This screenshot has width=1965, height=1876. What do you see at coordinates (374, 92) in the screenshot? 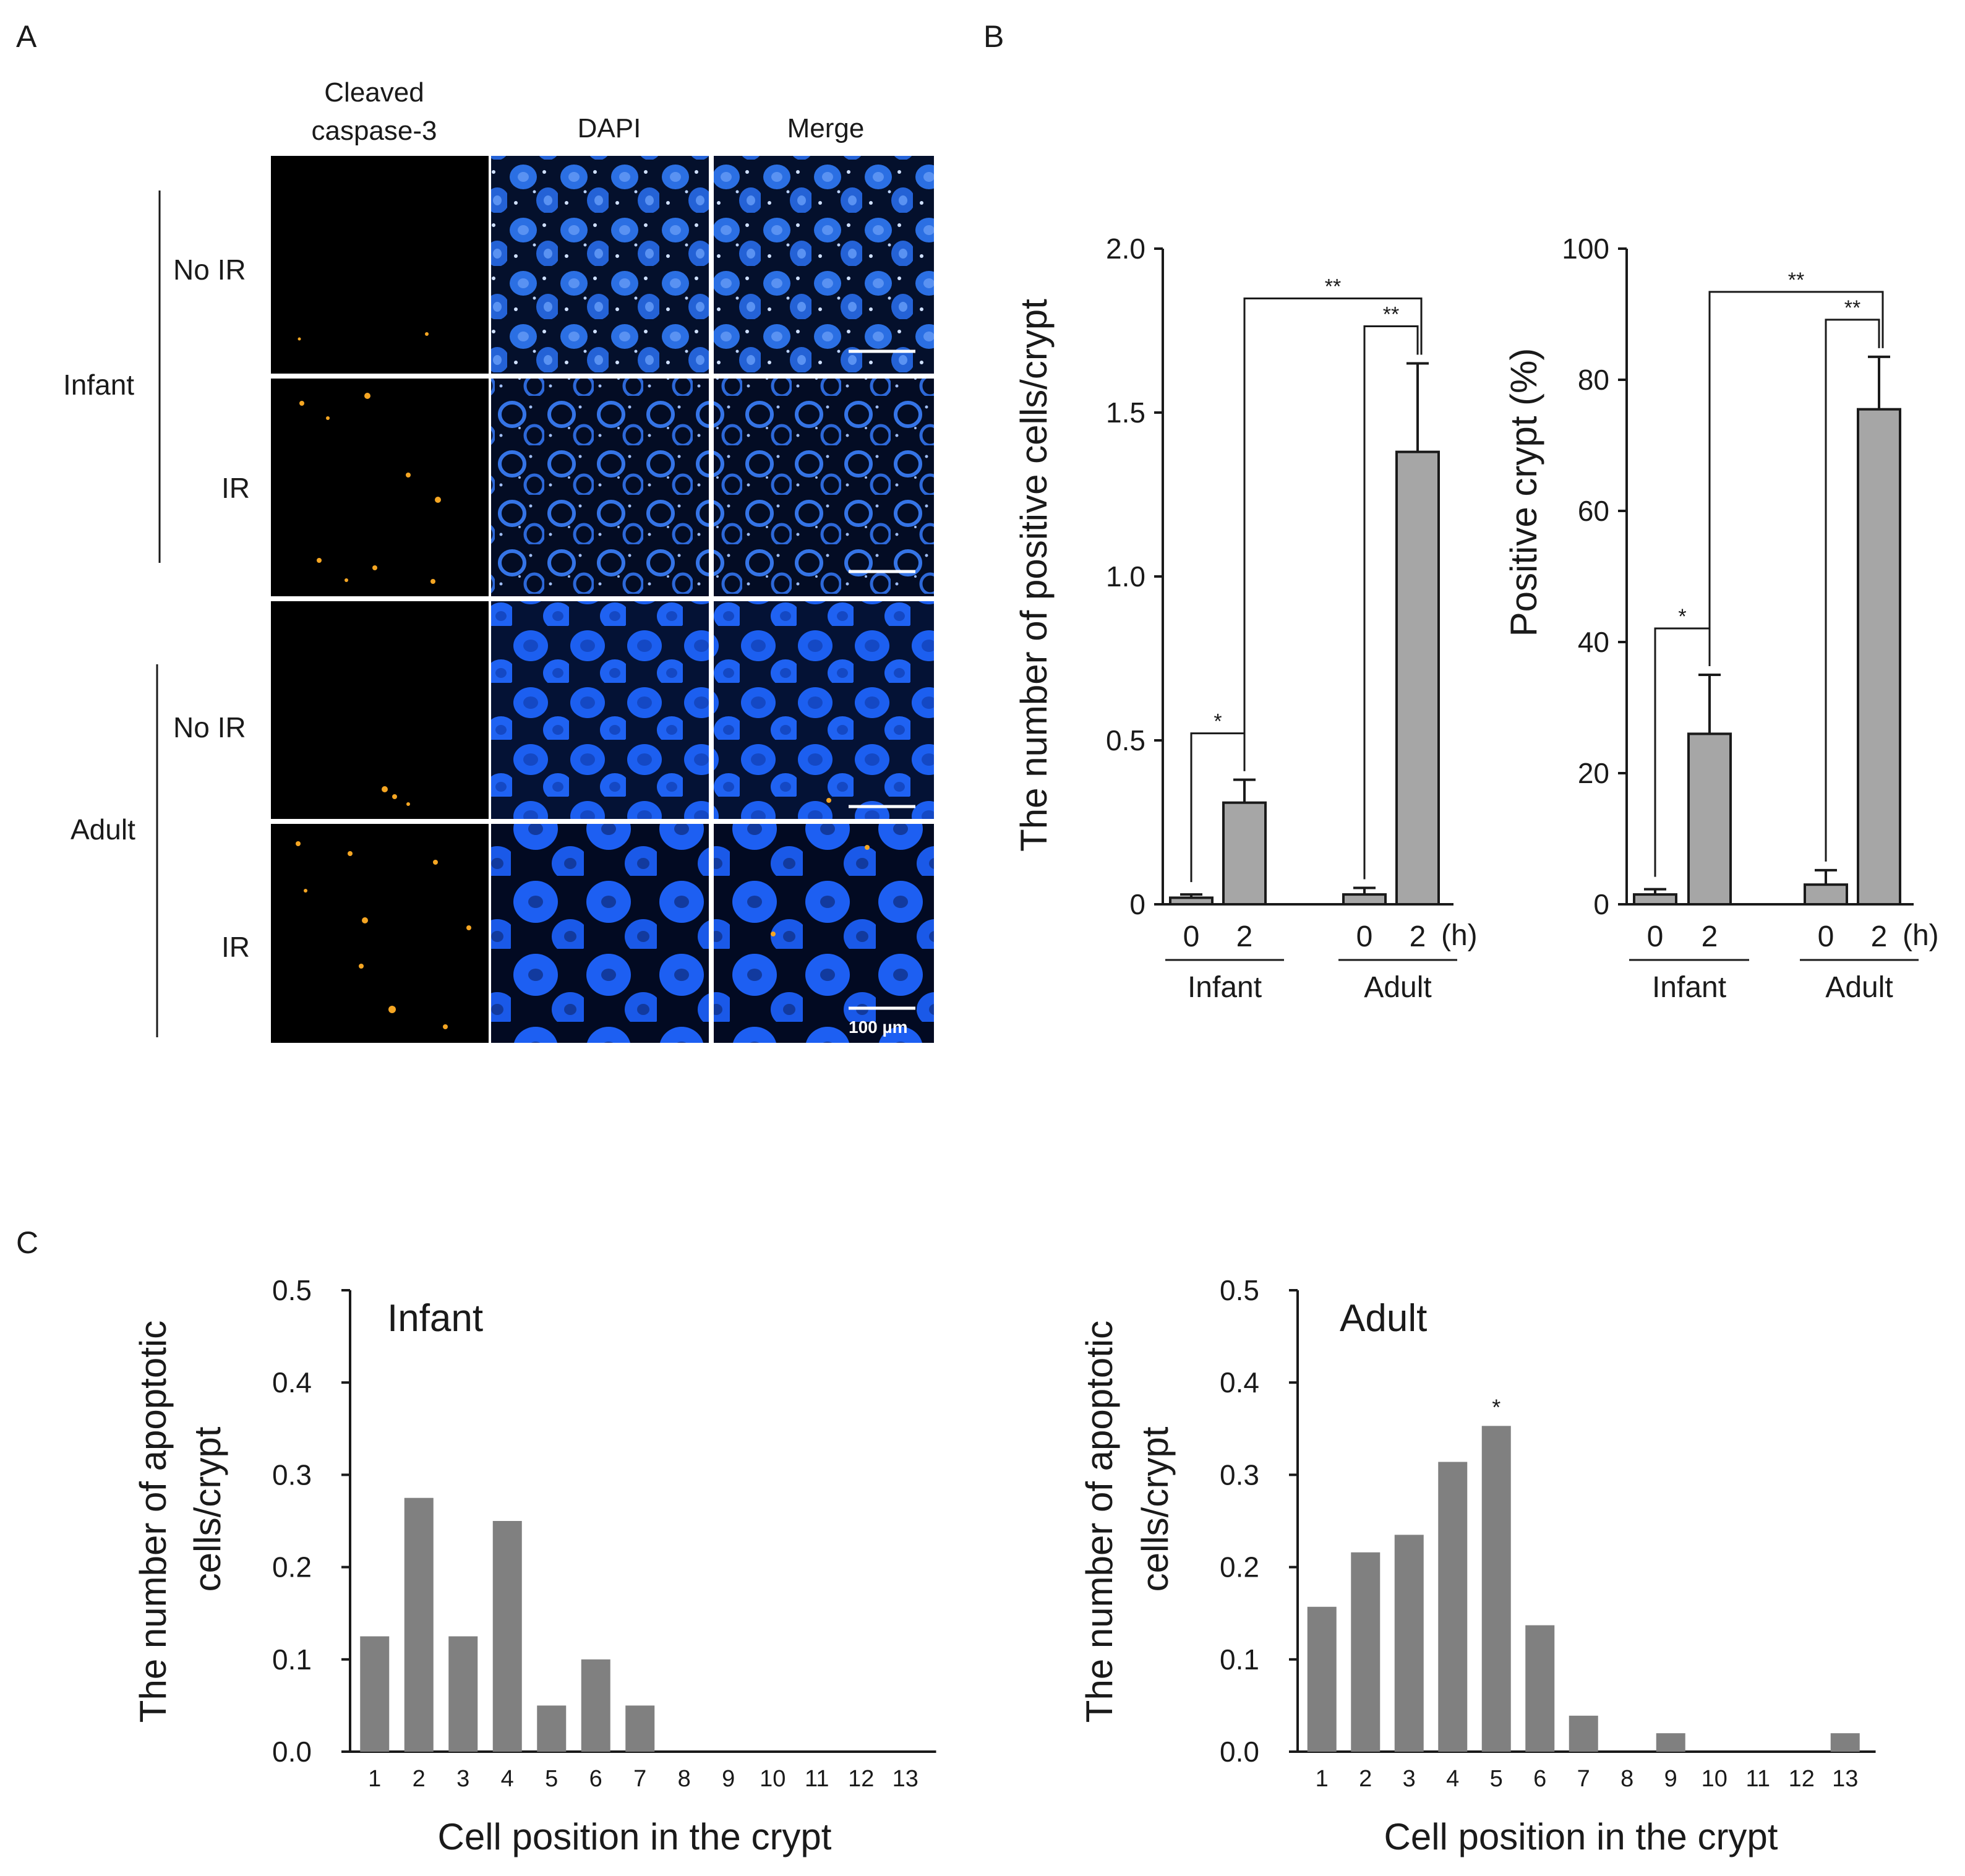
I see `column-header-cleaved: Cleaved` at bounding box center [374, 92].